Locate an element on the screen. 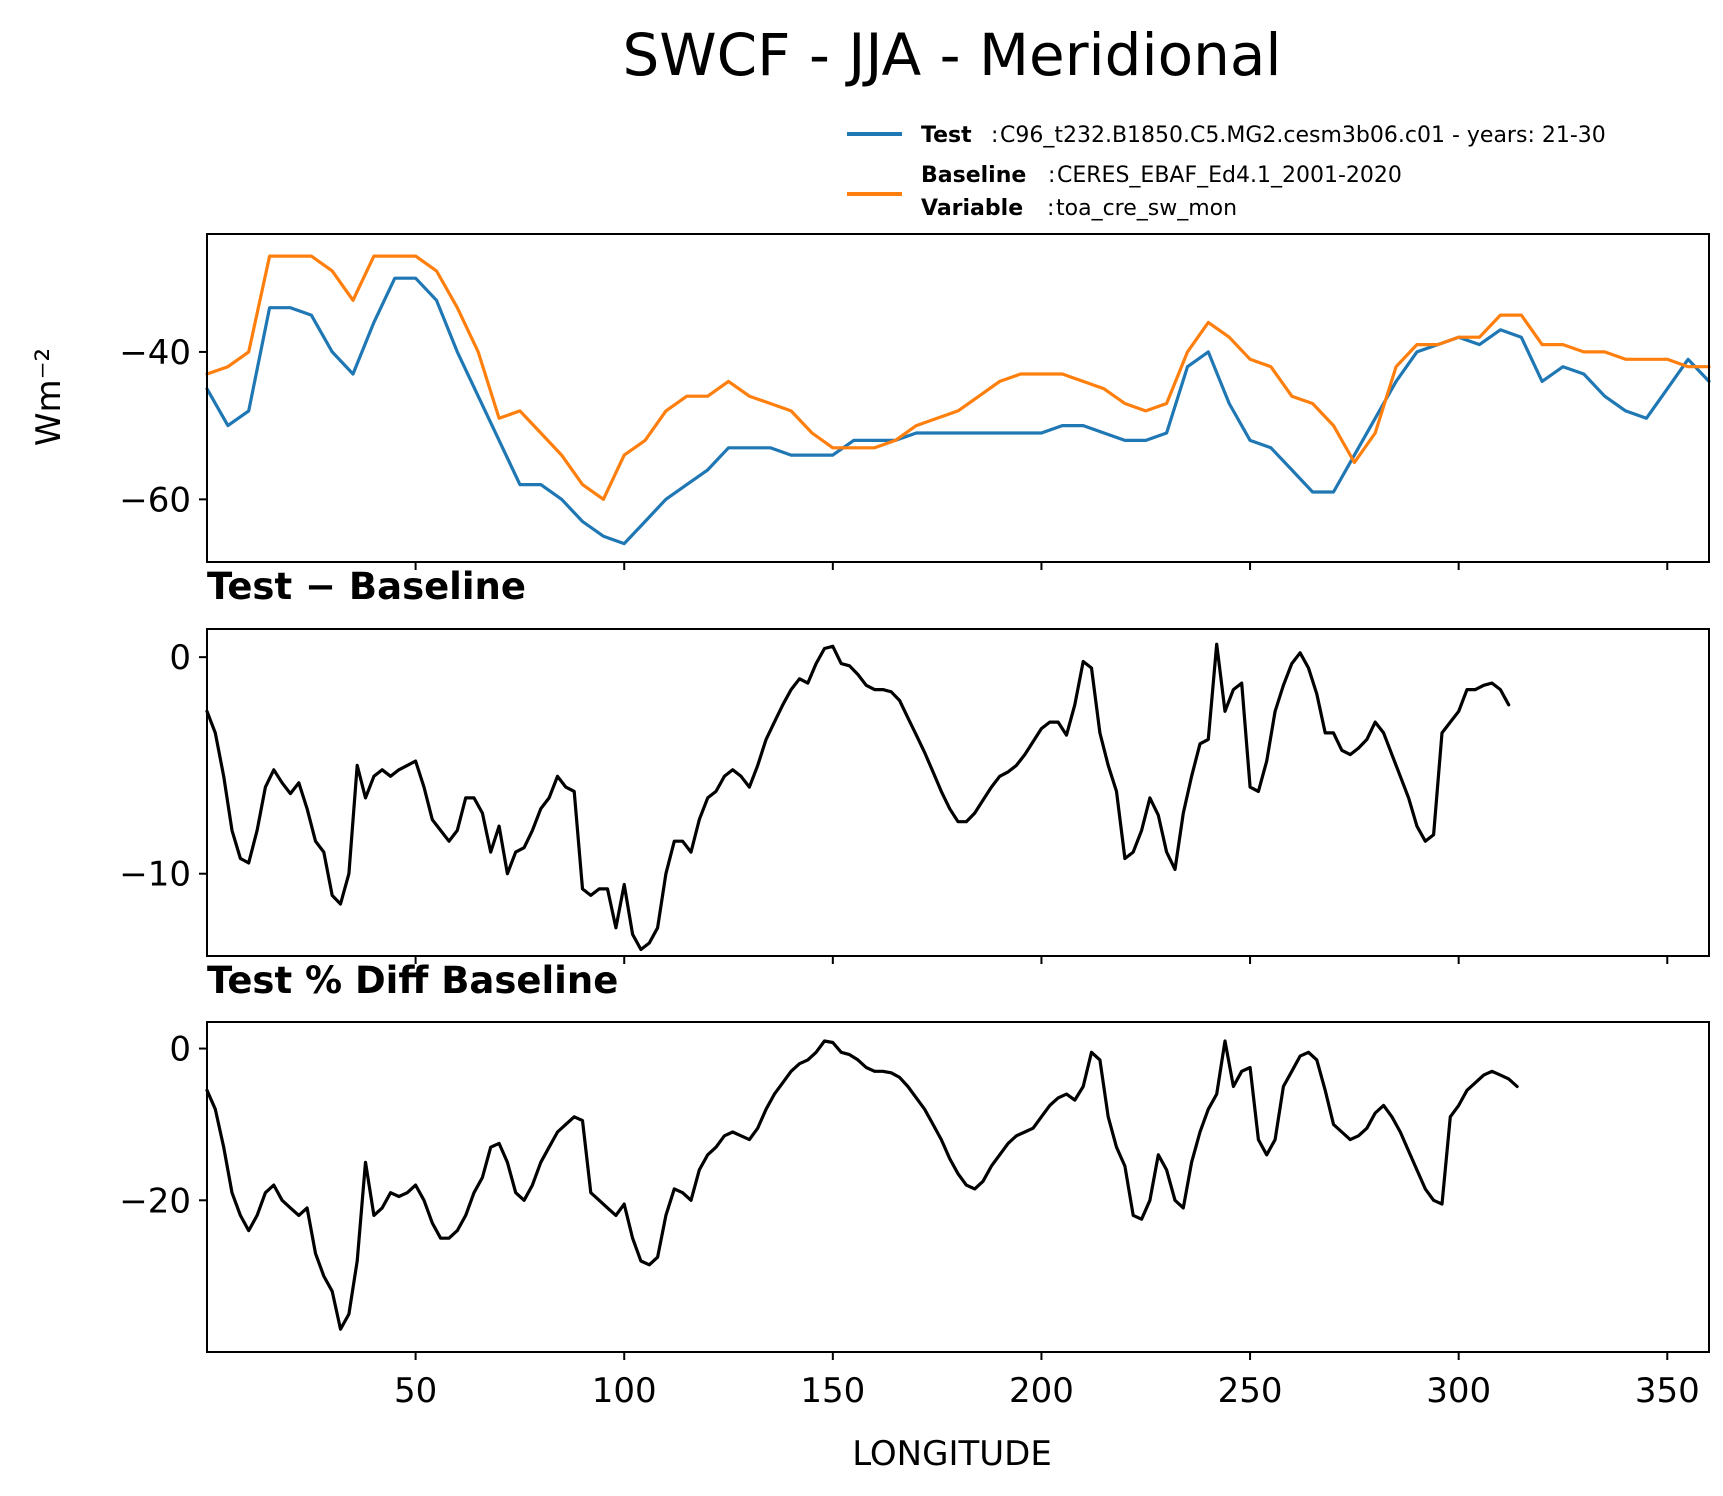  legend-test-key: Test is located at coordinates (946, 135).